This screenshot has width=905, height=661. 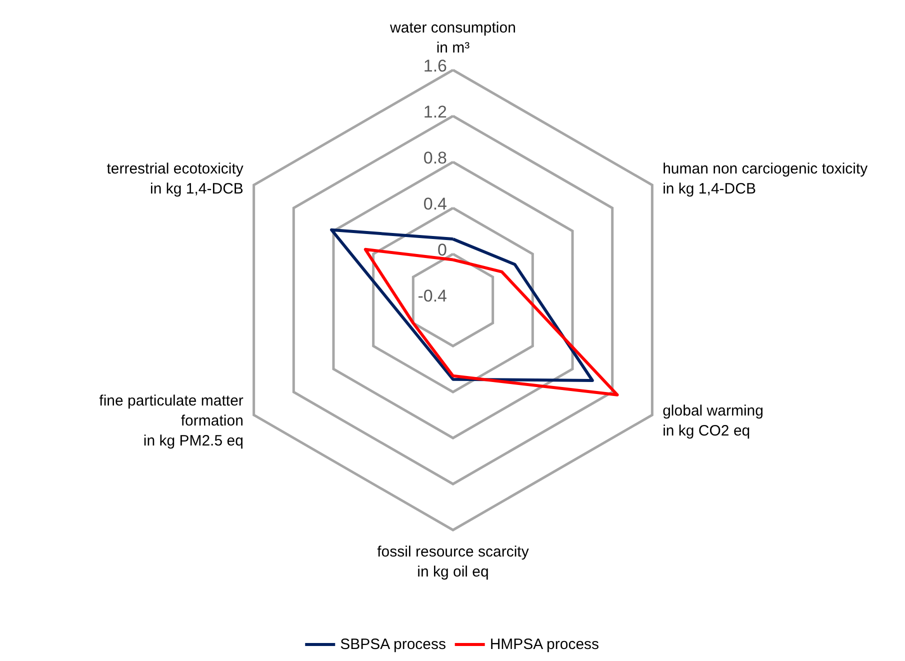 I want to click on y-tick-label: -0.4, so click(x=432, y=296).